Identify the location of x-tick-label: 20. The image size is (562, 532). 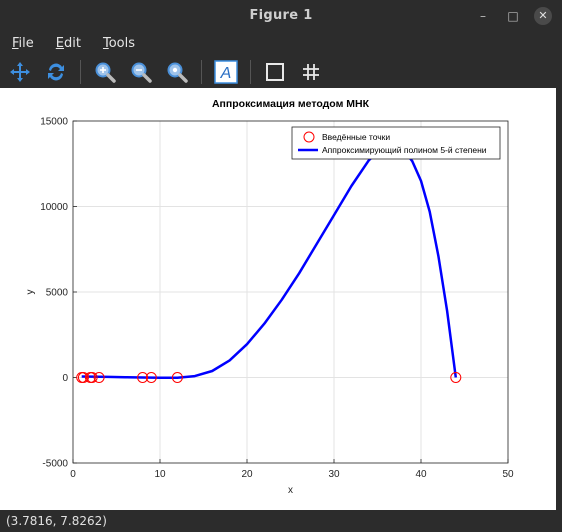
(247, 474).